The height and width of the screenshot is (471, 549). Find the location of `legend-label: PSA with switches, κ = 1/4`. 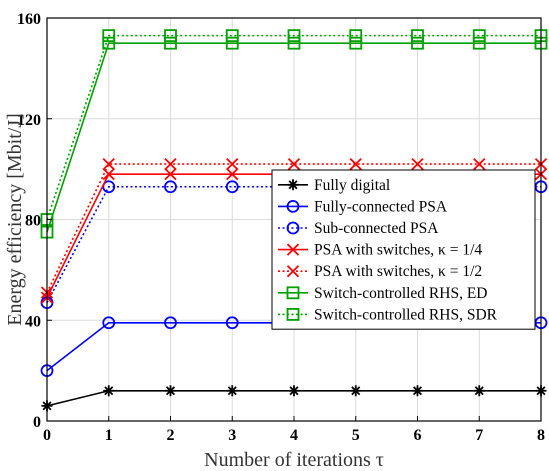

legend-label: PSA with switches, κ = 1/4 is located at coordinates (398, 250).